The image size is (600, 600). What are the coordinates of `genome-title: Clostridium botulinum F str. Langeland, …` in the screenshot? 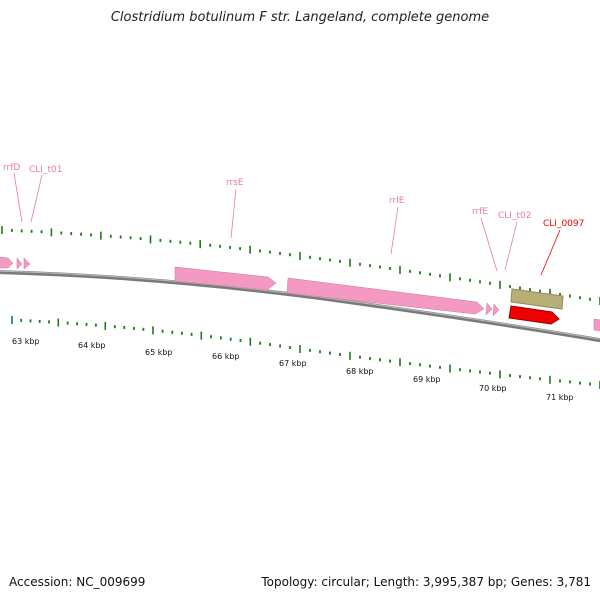 It's located at (300, 17).